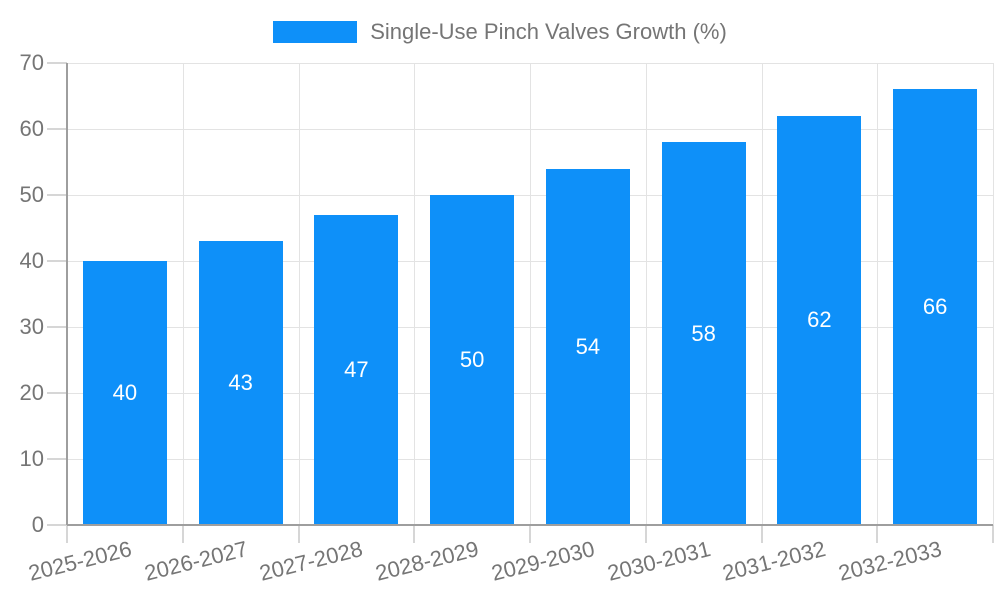  Describe the element at coordinates (67, 294) in the screenshot. I see `y-axis-line` at that location.